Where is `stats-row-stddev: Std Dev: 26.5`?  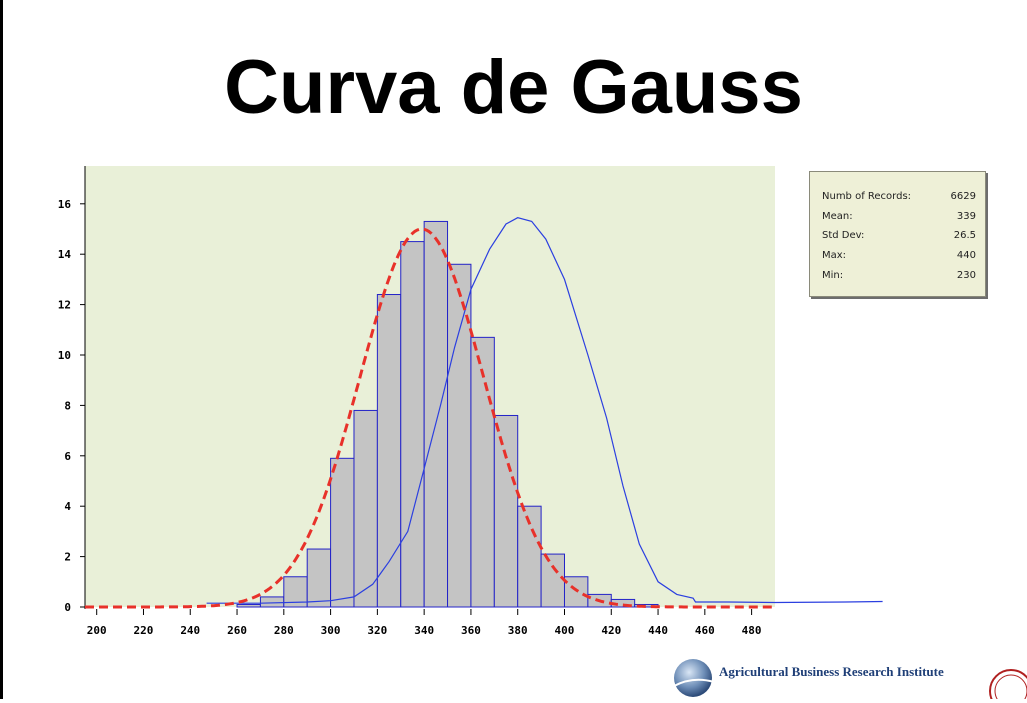
stats-row-stddev: Std Dev: 26.5 is located at coordinates (899, 235).